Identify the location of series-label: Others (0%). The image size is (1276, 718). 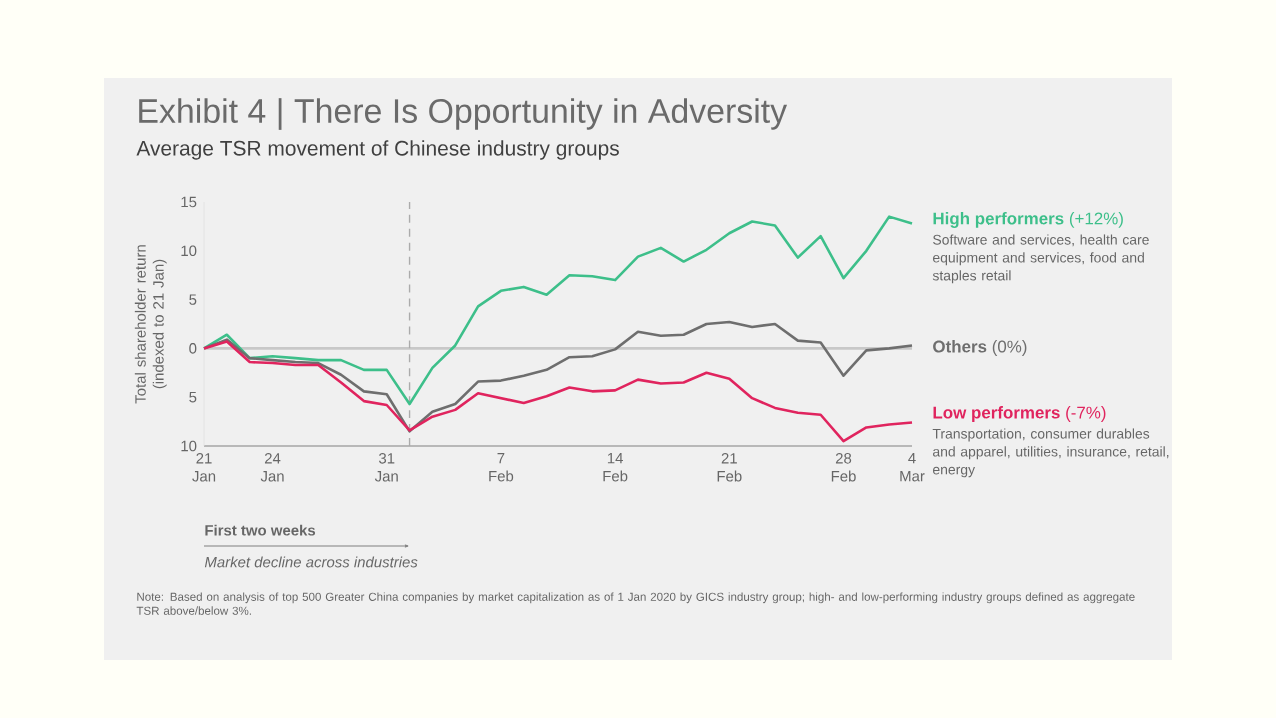
(980, 348).